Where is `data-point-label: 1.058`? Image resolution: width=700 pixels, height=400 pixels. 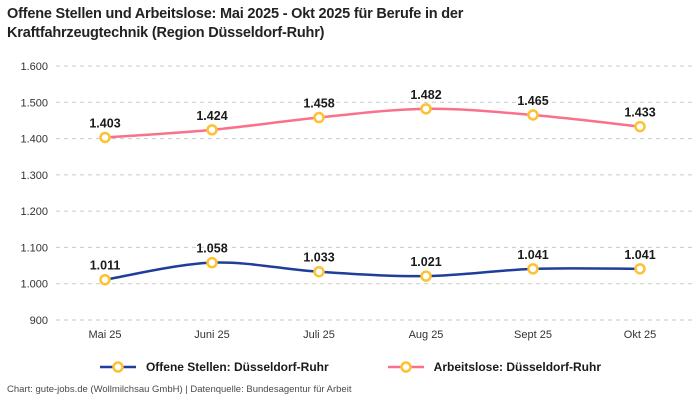
data-point-label: 1.058 is located at coordinates (211, 249).